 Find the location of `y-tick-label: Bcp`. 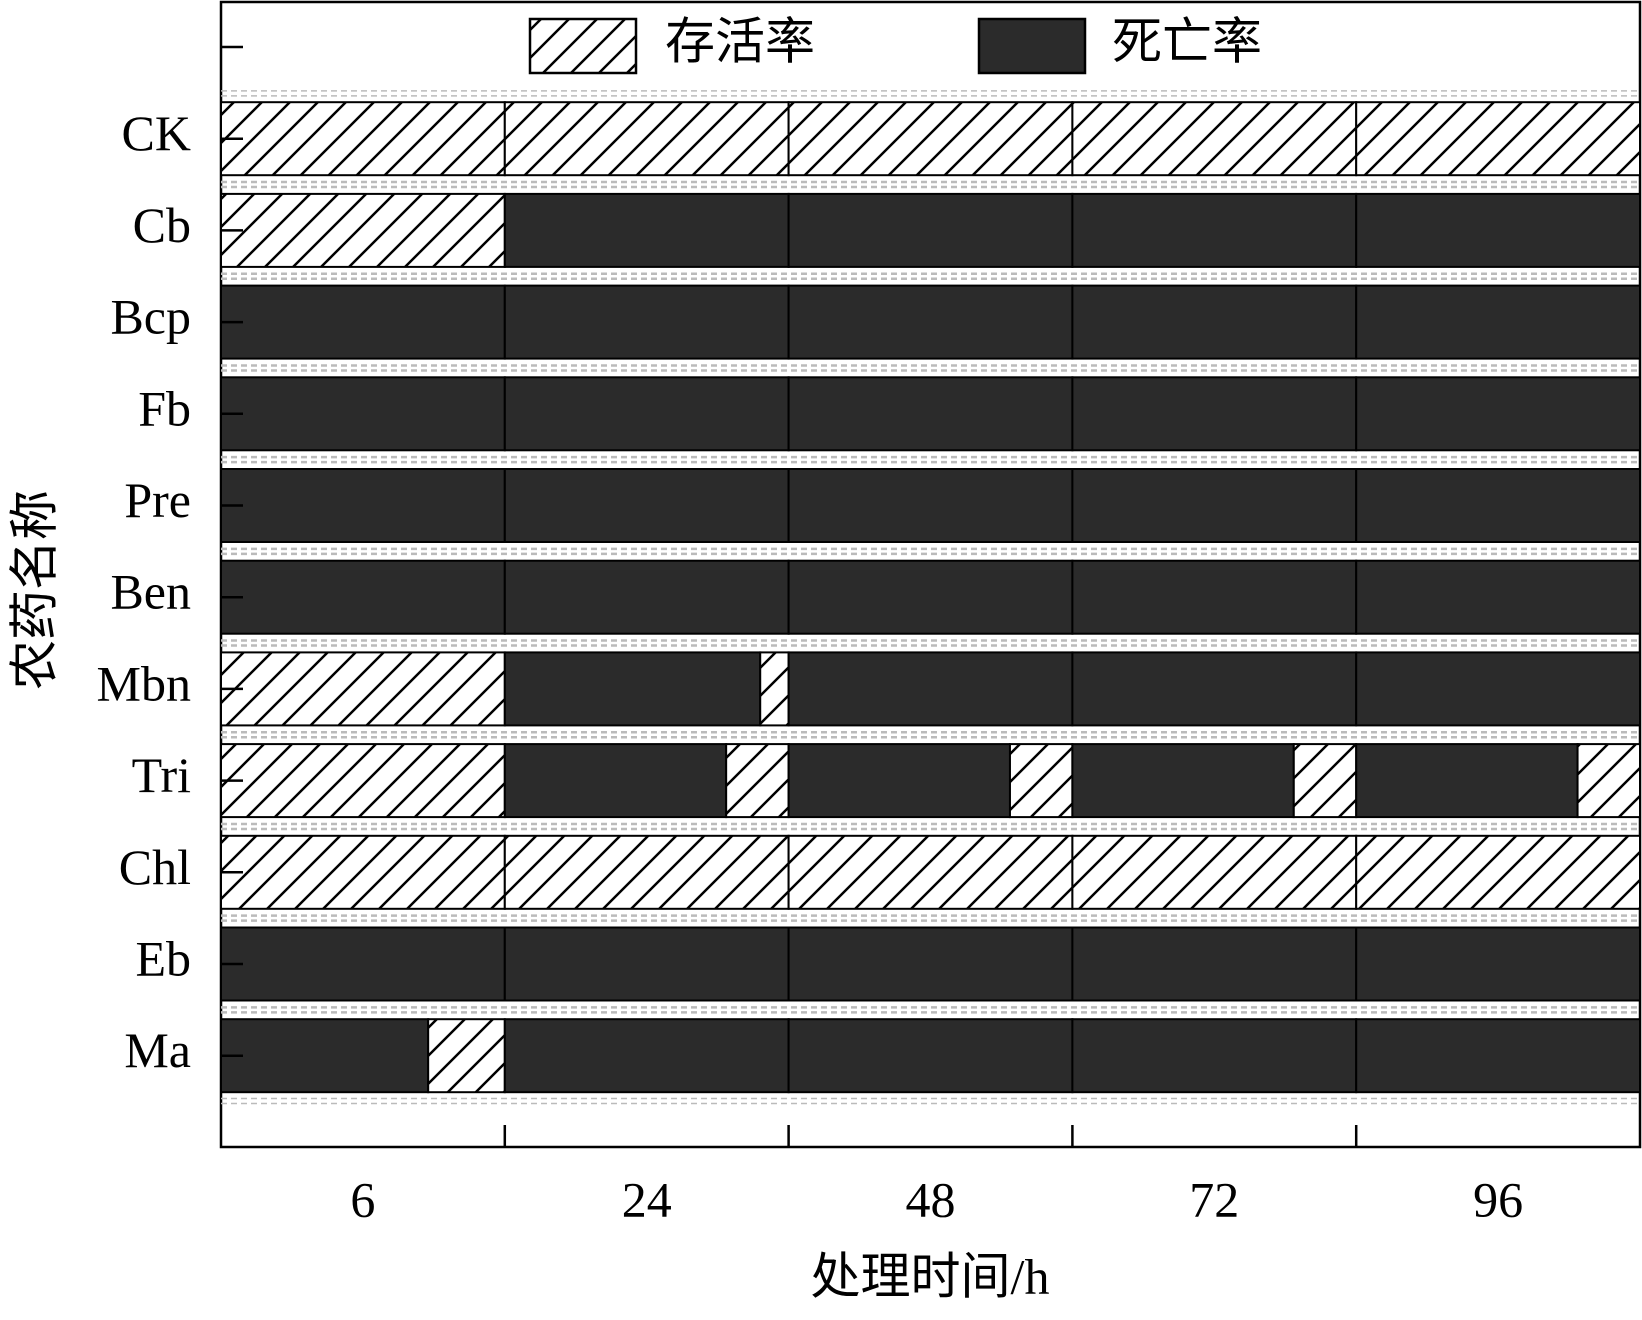

y-tick-label: Bcp is located at coordinates (150, 317).